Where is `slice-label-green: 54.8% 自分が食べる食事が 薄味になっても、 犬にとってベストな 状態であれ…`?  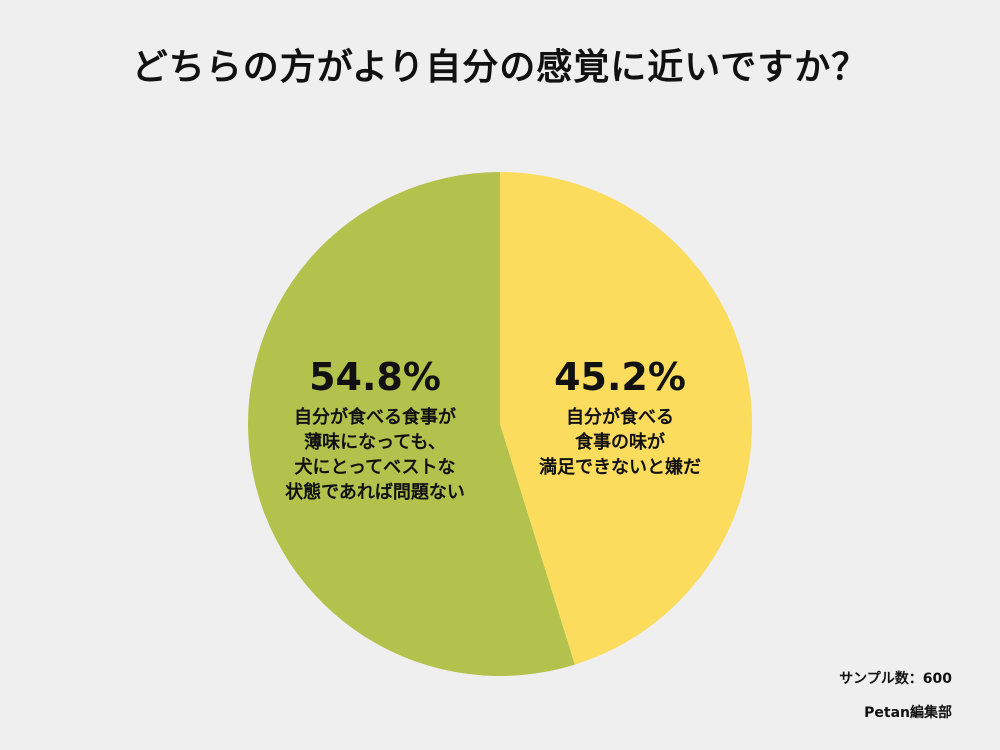 slice-label-green: 54.8% 自分が食べる食事が 薄味になっても、 犬にとってベストな 状態であれ… is located at coordinates (375, 430).